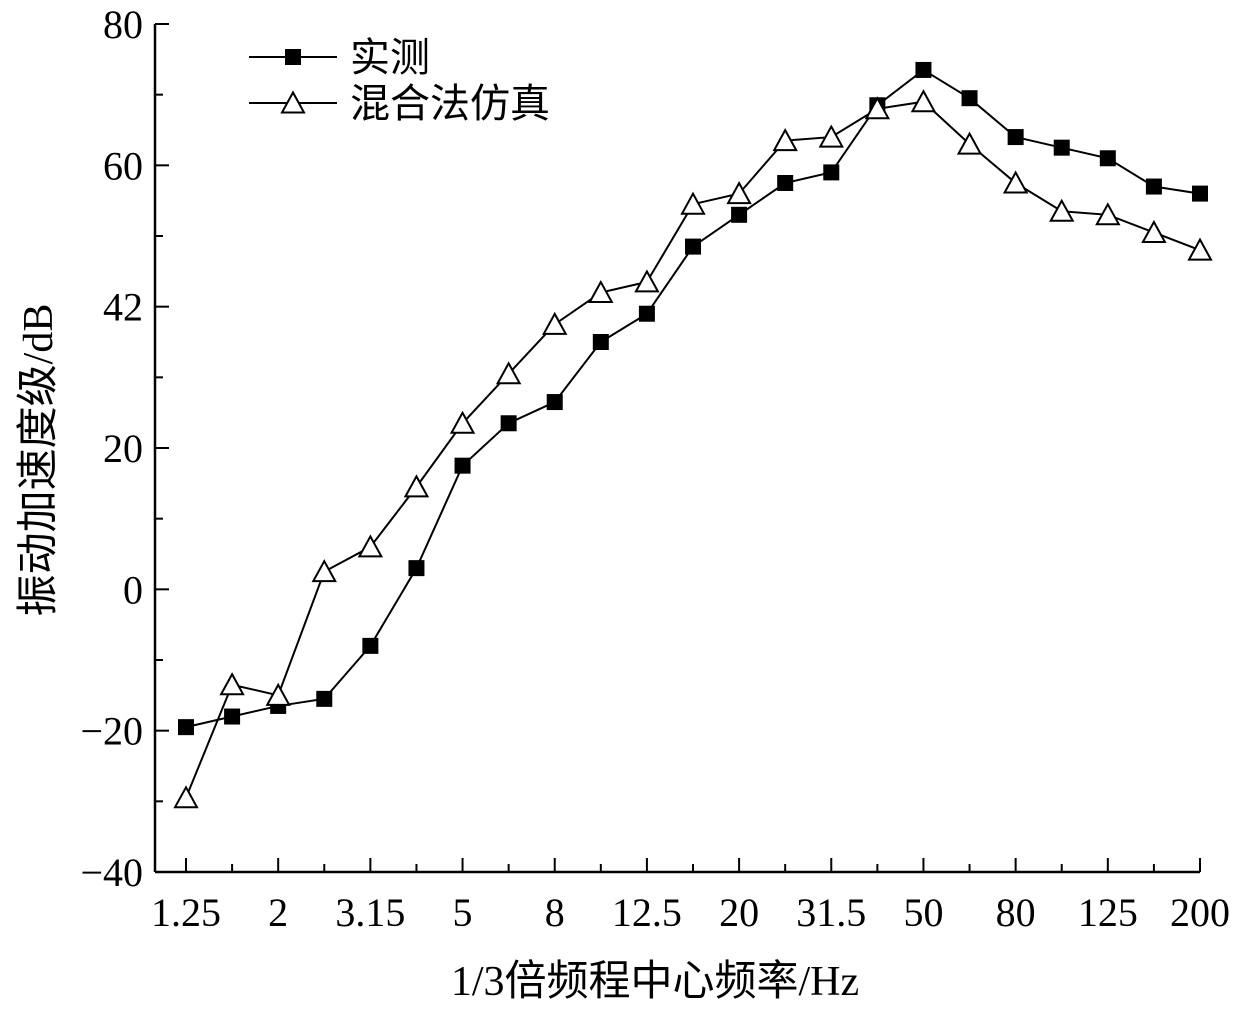 This screenshot has width=1240, height=1016. I want to click on y-tick-label: 42, so click(123, 307).